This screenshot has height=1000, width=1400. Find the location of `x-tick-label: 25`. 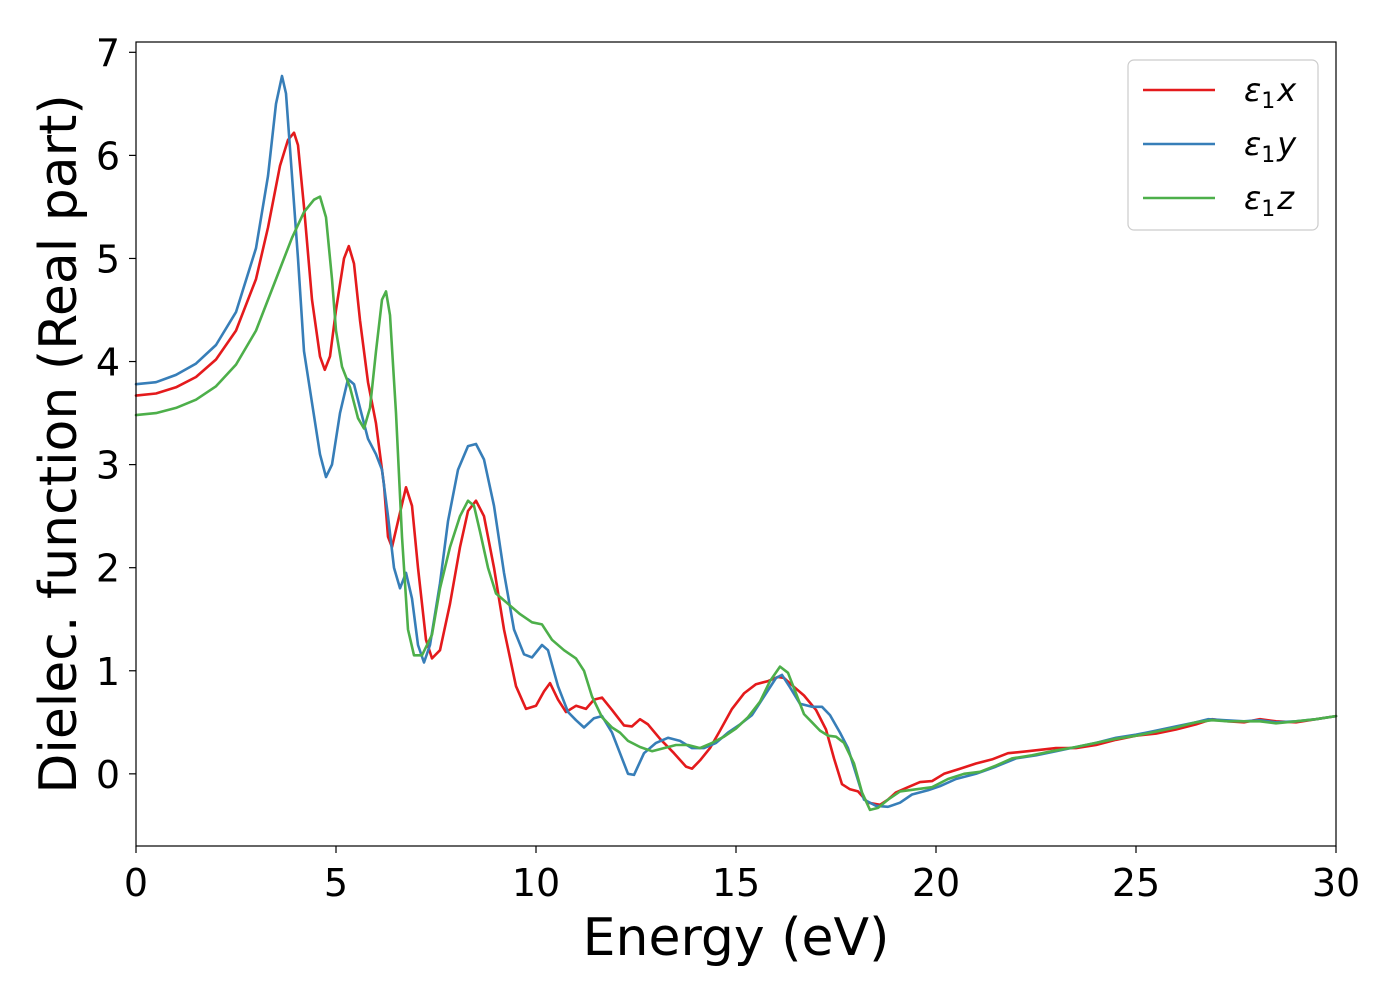

x-tick-label: 25 is located at coordinates (1136, 883).